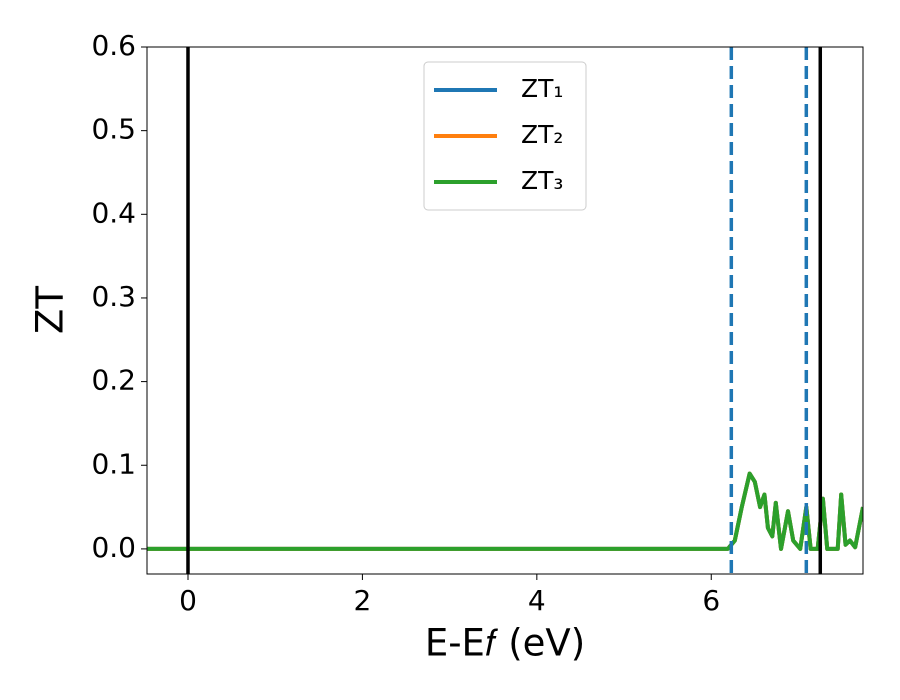 This screenshot has height=700, width=900. What do you see at coordinates (113, 380) in the screenshot?
I see `y-tick-label: 0.2` at bounding box center [113, 380].